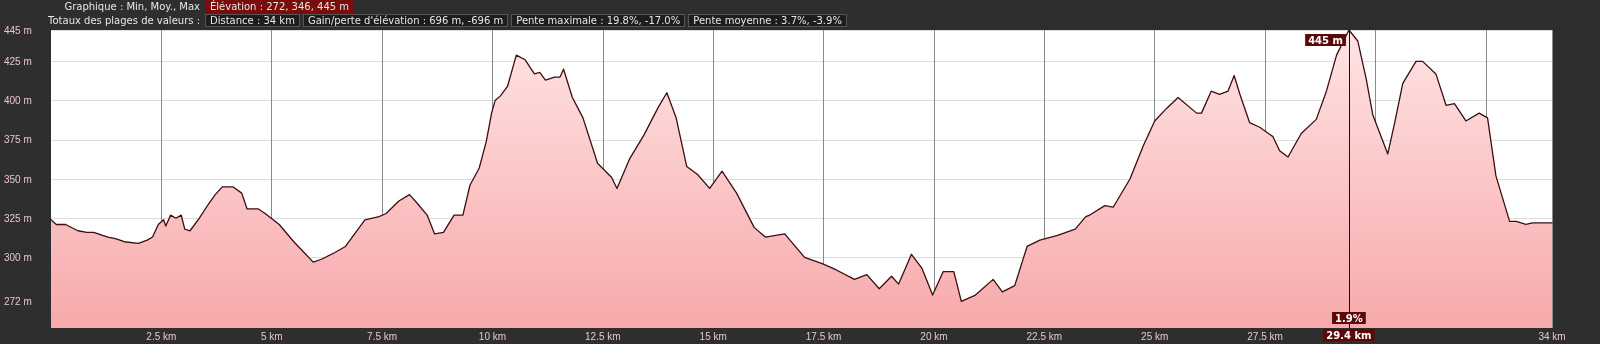 The width and height of the screenshot is (1600, 344). I want to click on text: Pente maximale : 19.8%, -17.0%, so click(598, 20).